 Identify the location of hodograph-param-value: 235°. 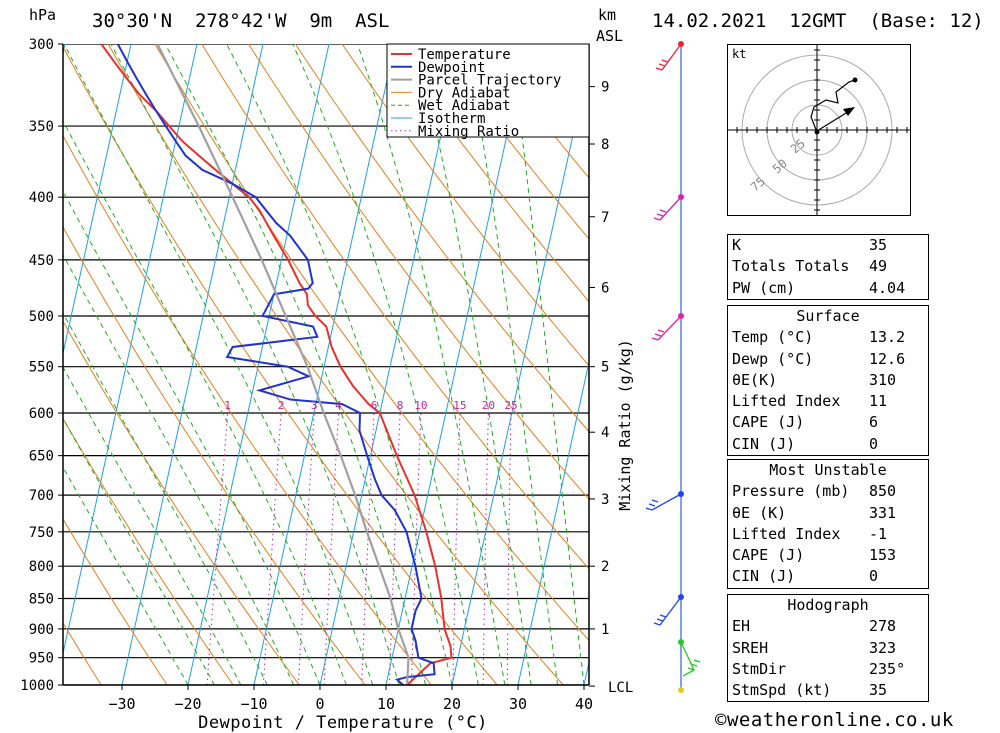
(887, 668).